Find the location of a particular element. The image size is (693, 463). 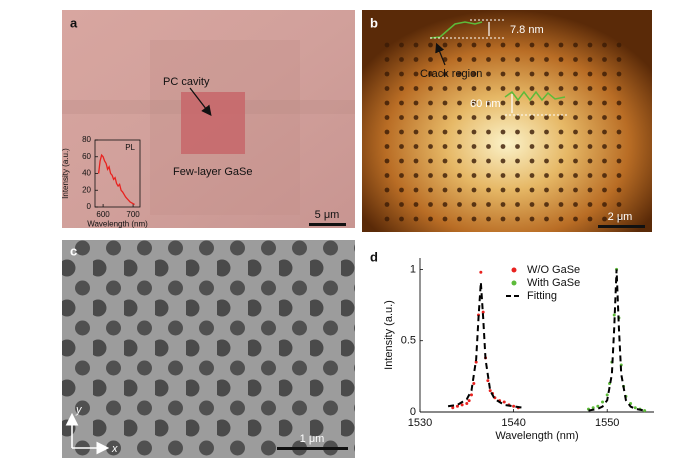

axis-label: x is located at coordinates (114, 449).